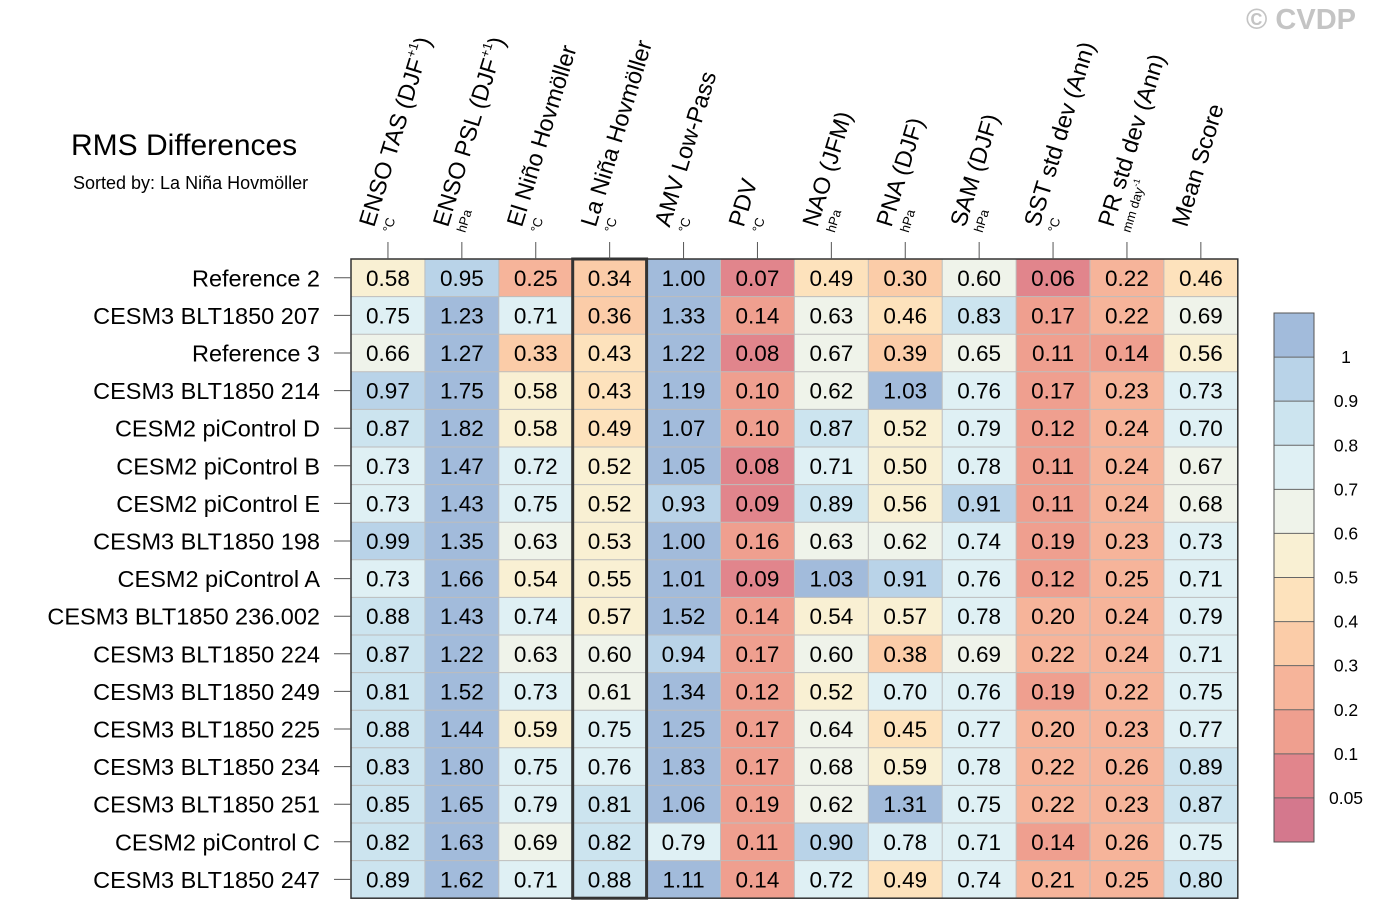 Image resolution: width=1387 pixels, height=917 pixels. Describe the element at coordinates (191, 183) in the screenshot. I see `chart-subtitle: Sorted by: La Niña Hovmöller` at that location.